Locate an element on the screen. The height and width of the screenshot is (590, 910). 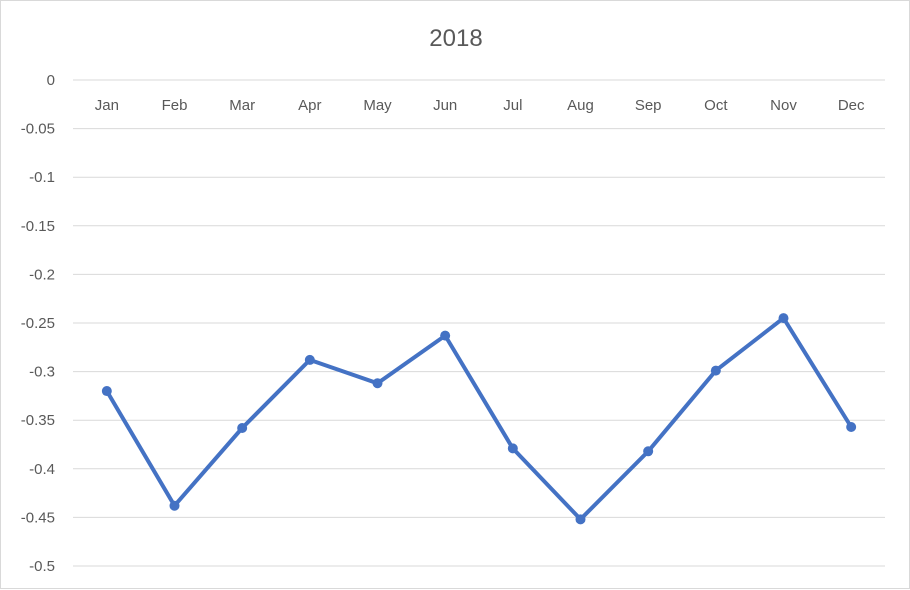
x-tick-label: Jan is located at coordinates (107, 105).